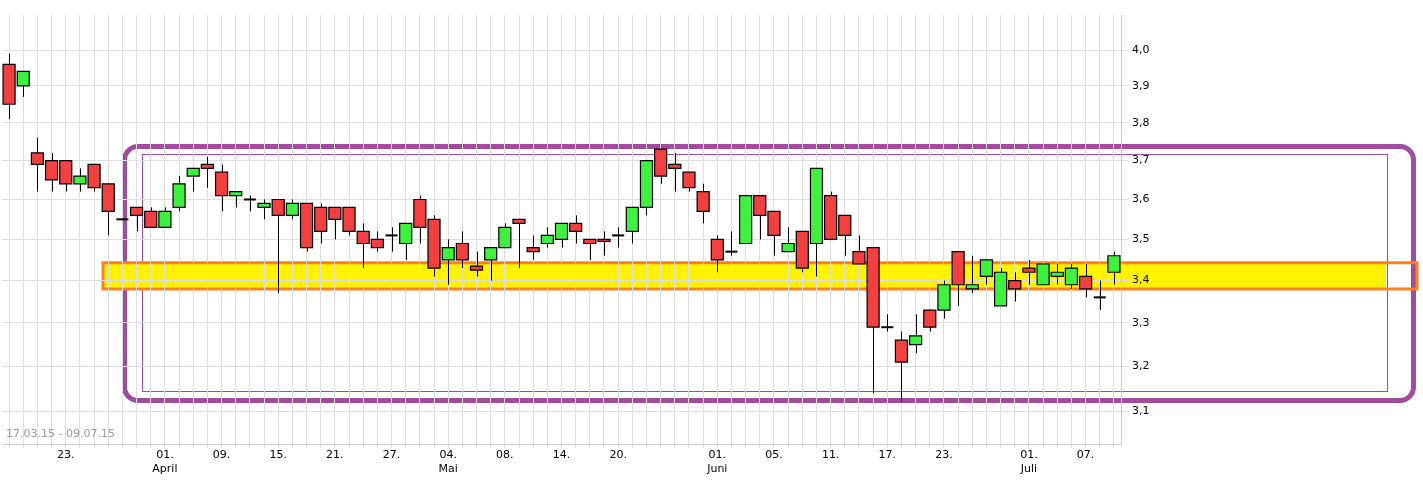 The width and height of the screenshot is (1423, 480). What do you see at coordinates (1141, 122) in the screenshot?
I see `y-tick-label: 3,8` at bounding box center [1141, 122].